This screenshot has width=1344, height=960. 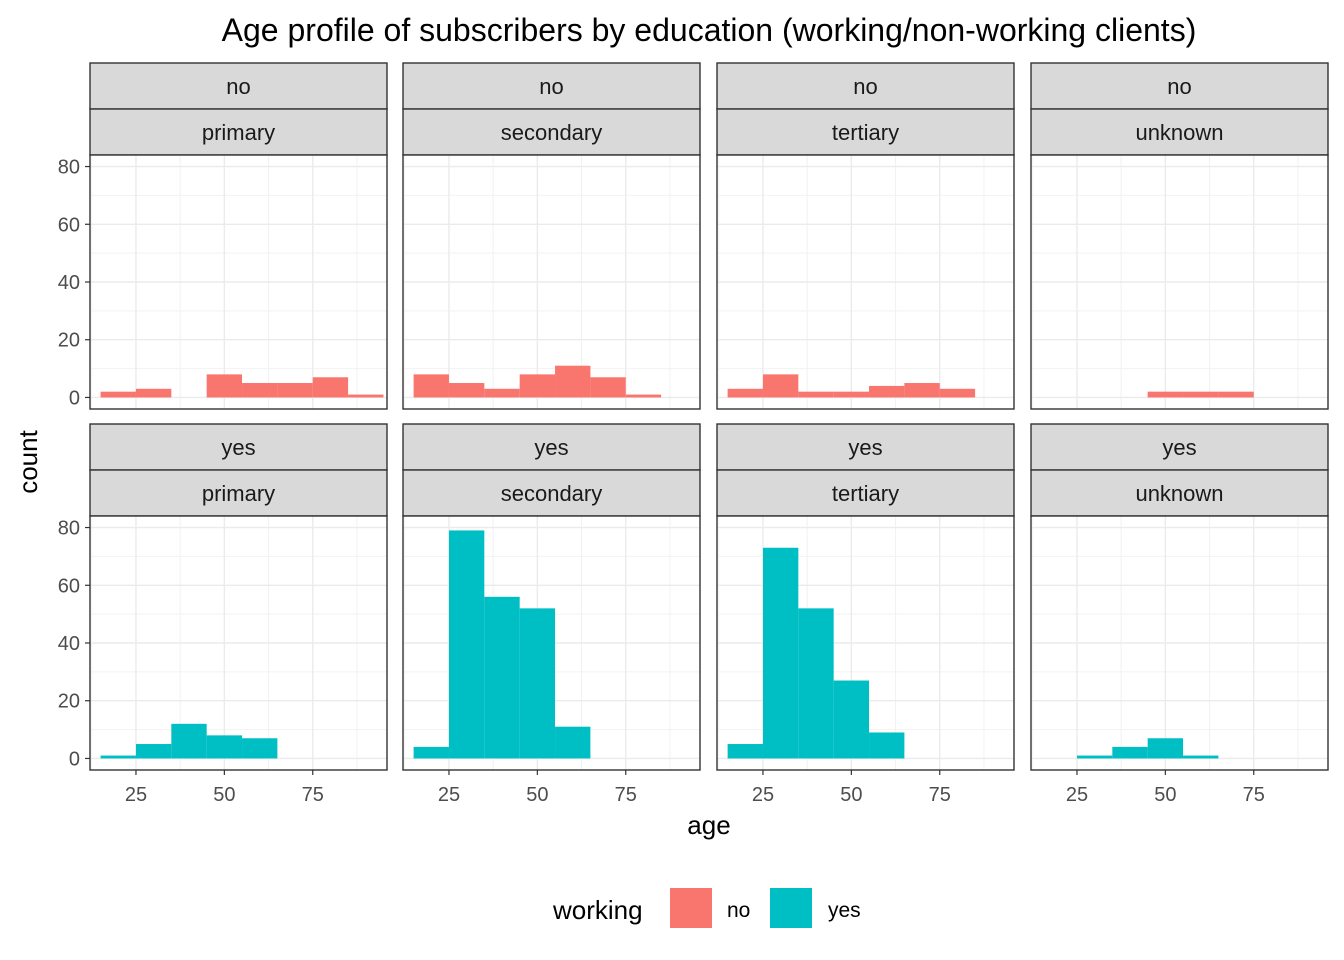 I want to click on facet-panel-yes-unknown: yes unknown 25 50 75, so click(x=1179, y=614).